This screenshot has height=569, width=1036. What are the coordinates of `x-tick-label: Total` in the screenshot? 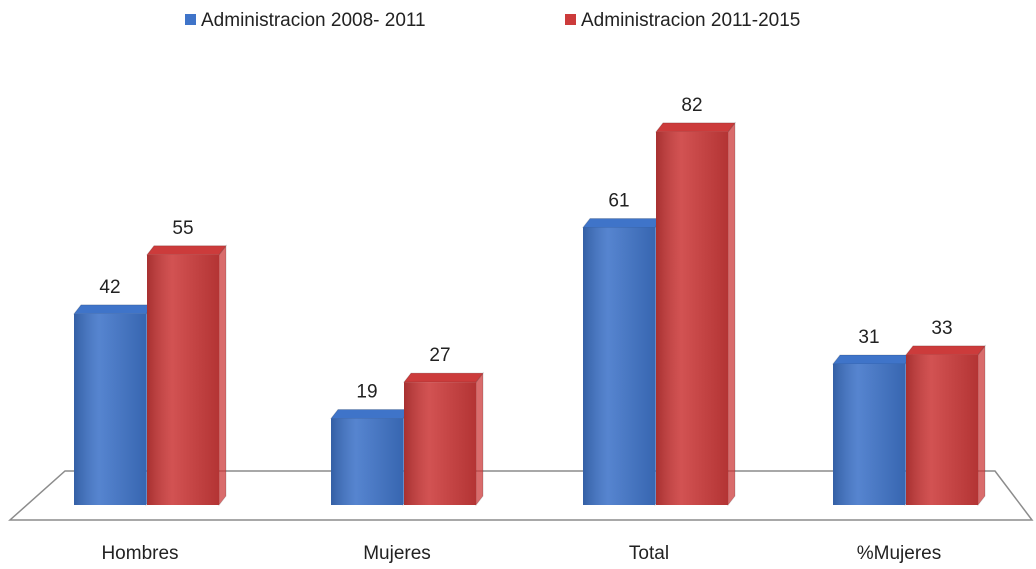 It's located at (649, 553).